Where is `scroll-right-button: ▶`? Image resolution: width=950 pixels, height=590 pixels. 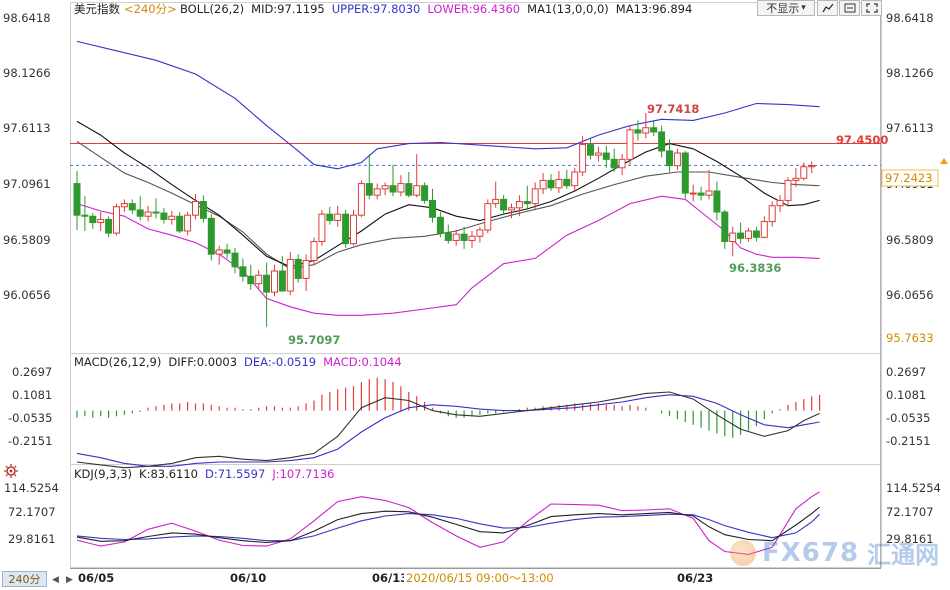
scroll-right-button: ▶ is located at coordinates (69, 579).